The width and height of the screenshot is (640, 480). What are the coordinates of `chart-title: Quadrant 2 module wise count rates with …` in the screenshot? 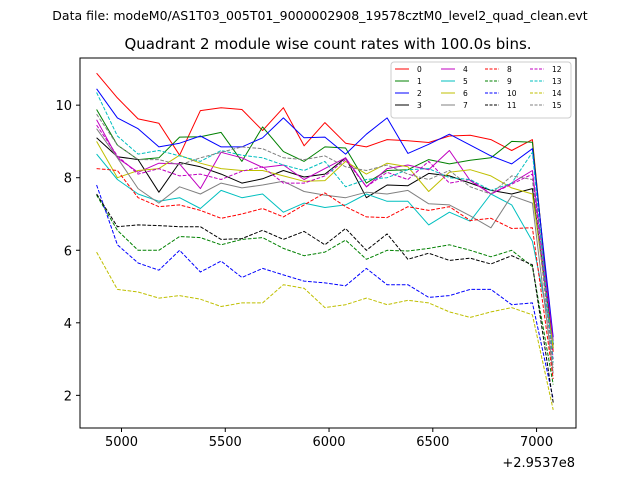 It's located at (327, 44).